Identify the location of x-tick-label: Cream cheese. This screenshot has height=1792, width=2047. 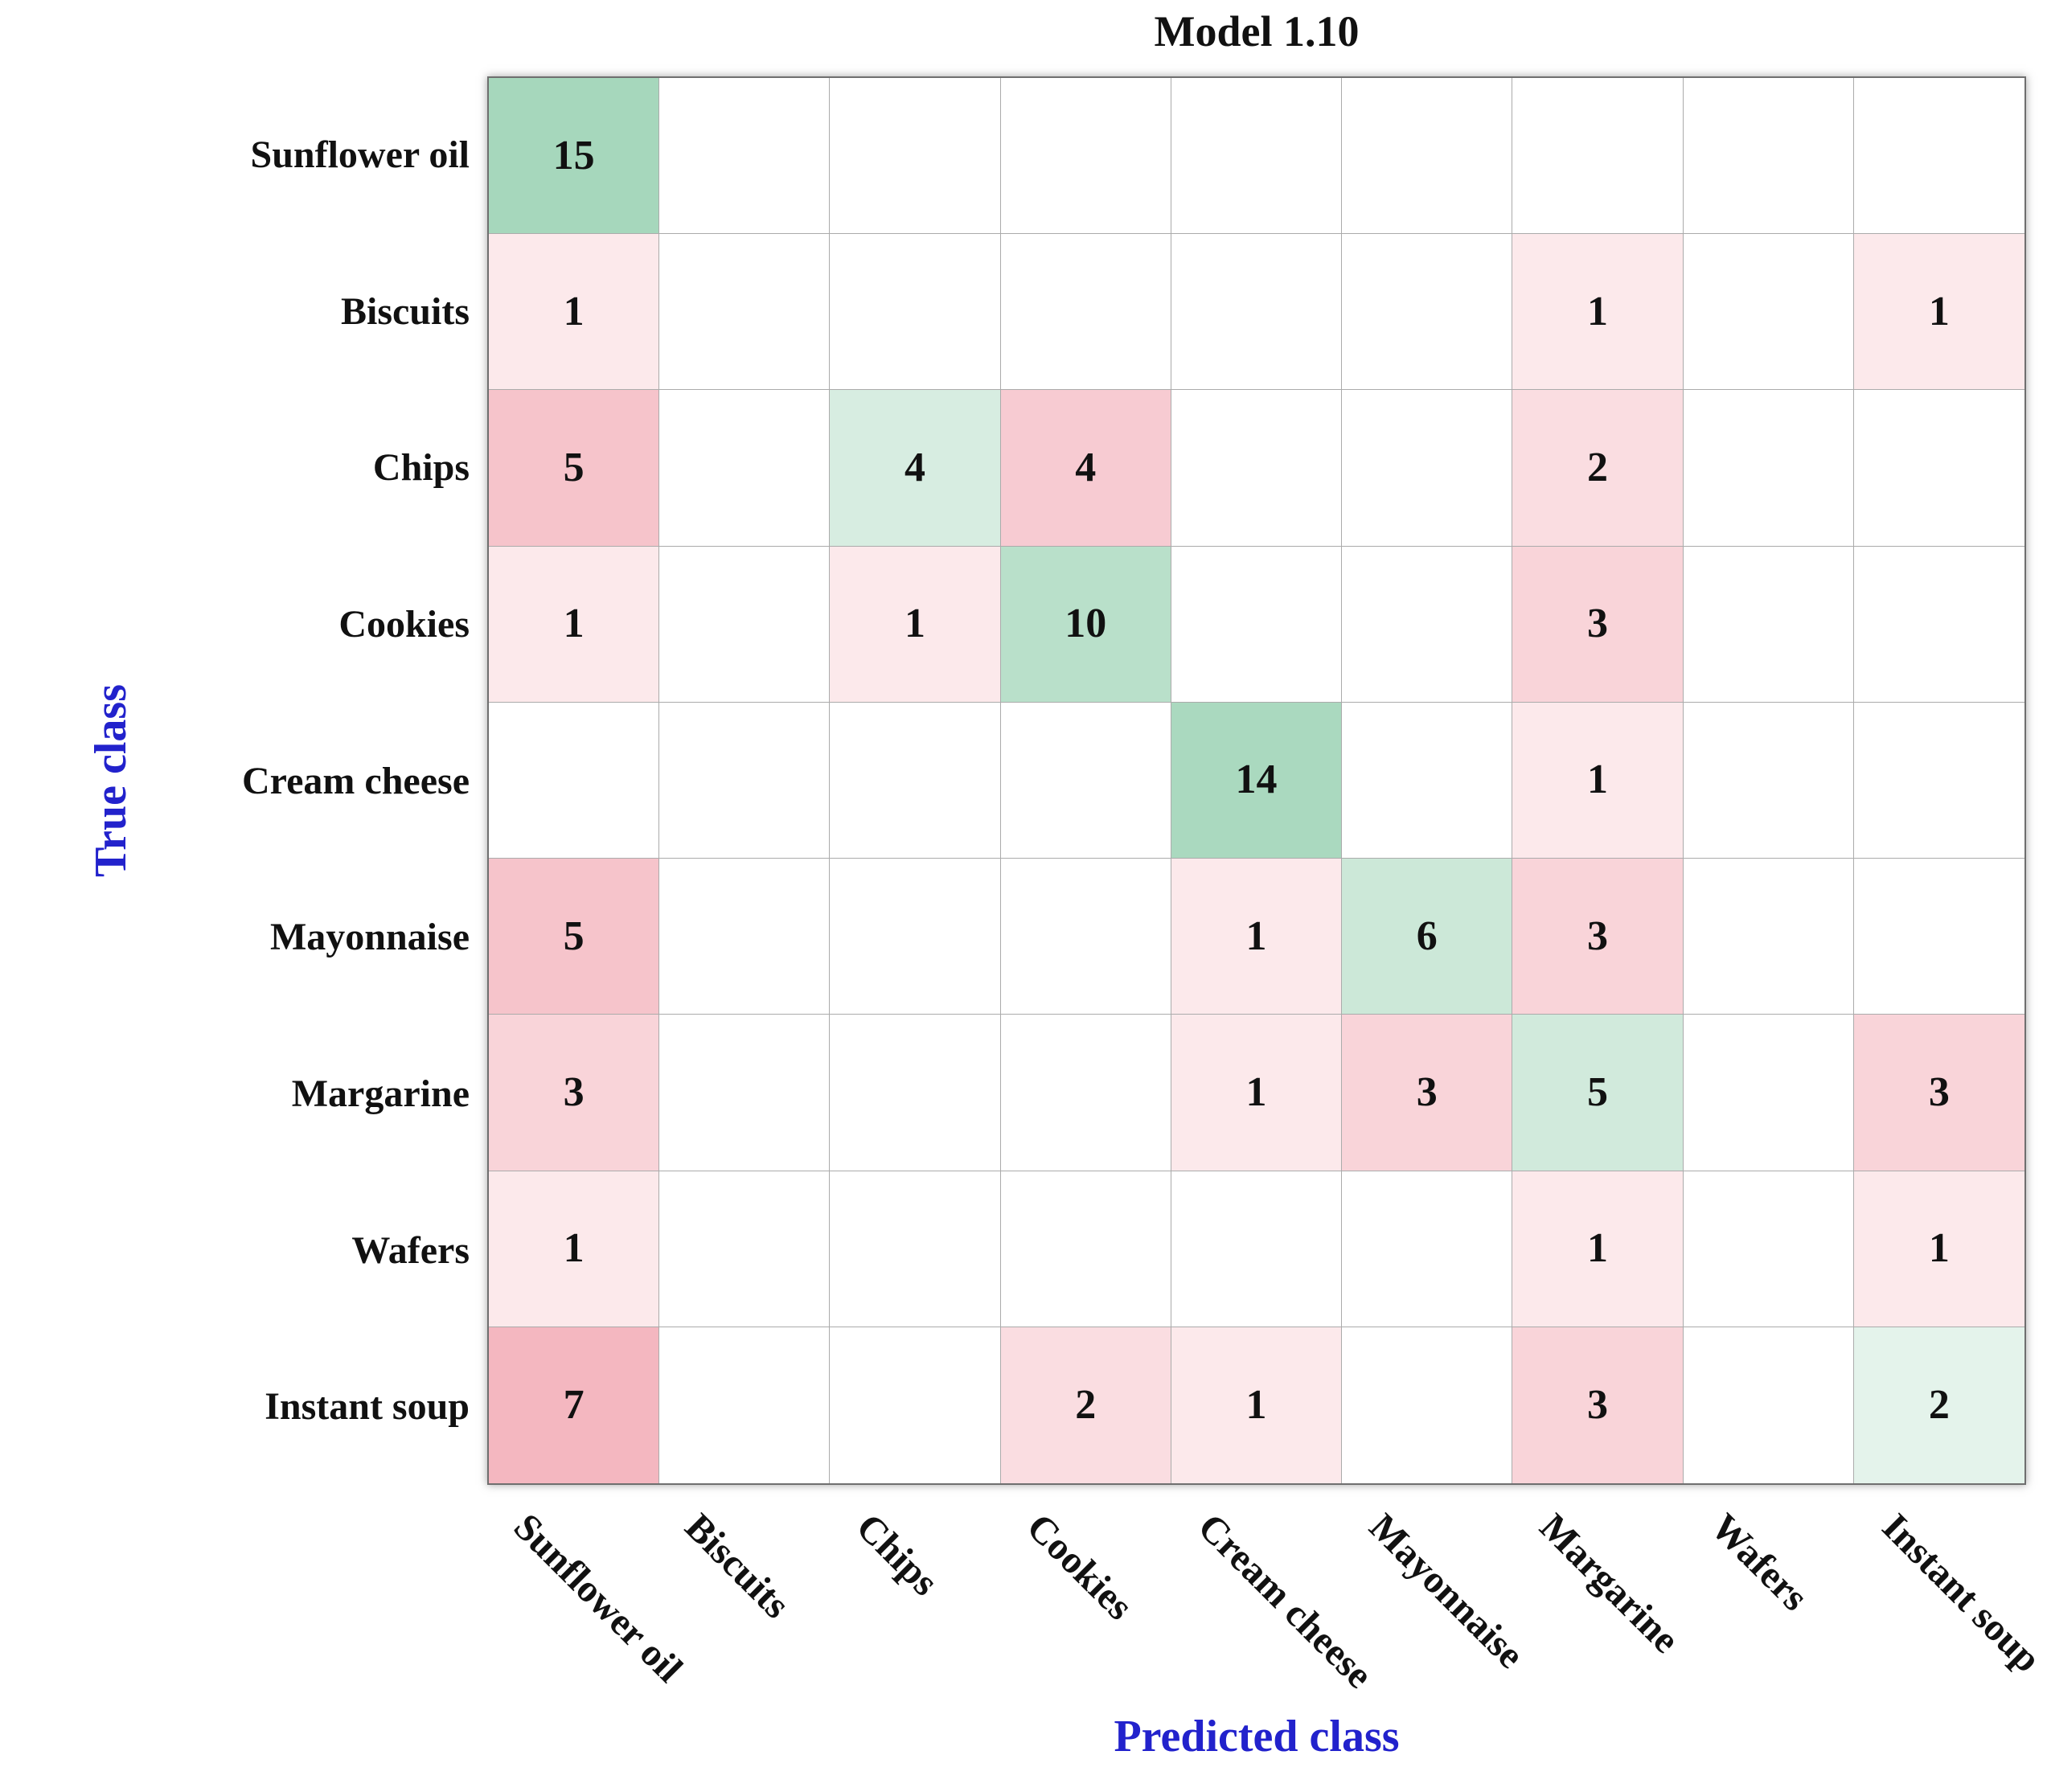
(1285, 1601).